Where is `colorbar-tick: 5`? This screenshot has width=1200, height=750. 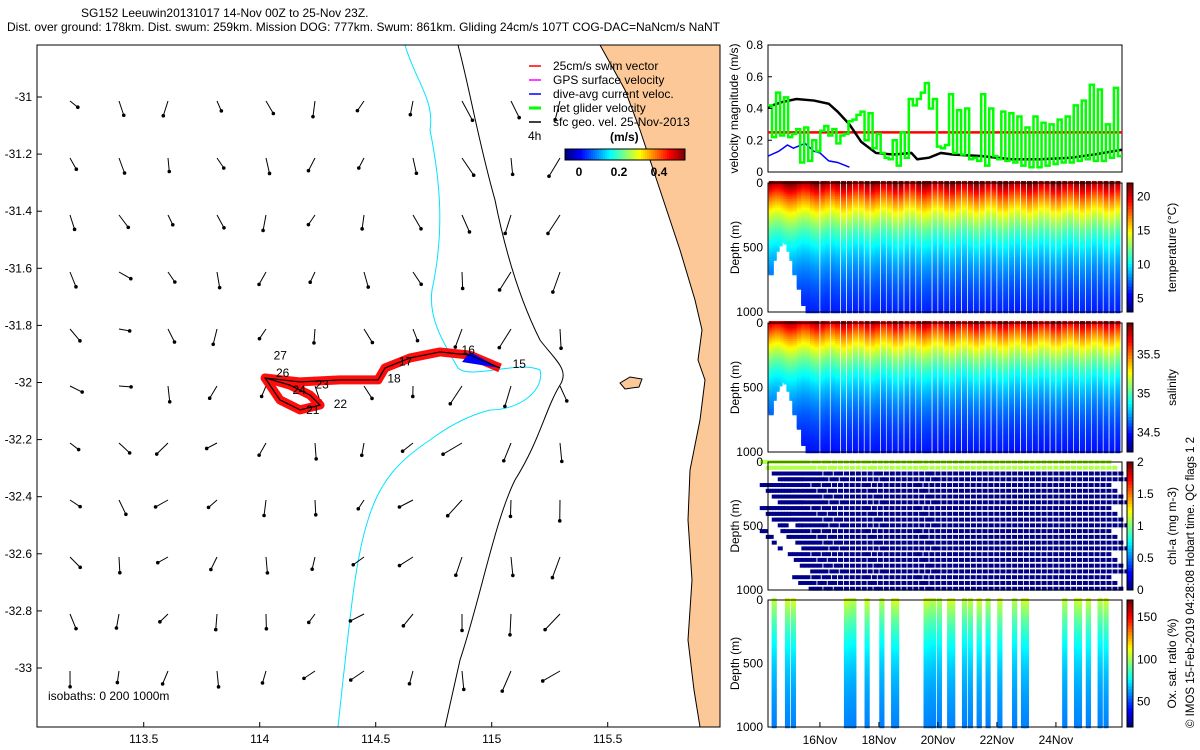 colorbar-tick: 5 is located at coordinates (1140, 298).